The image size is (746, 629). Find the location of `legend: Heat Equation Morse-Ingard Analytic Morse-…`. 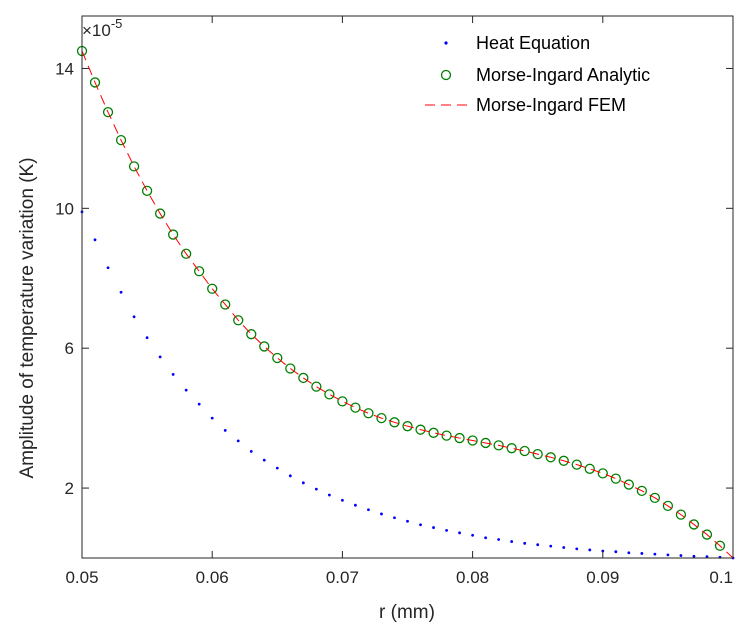

legend: Heat Equation Morse-Ingard Analytic Morse-… is located at coordinates (537, 74).